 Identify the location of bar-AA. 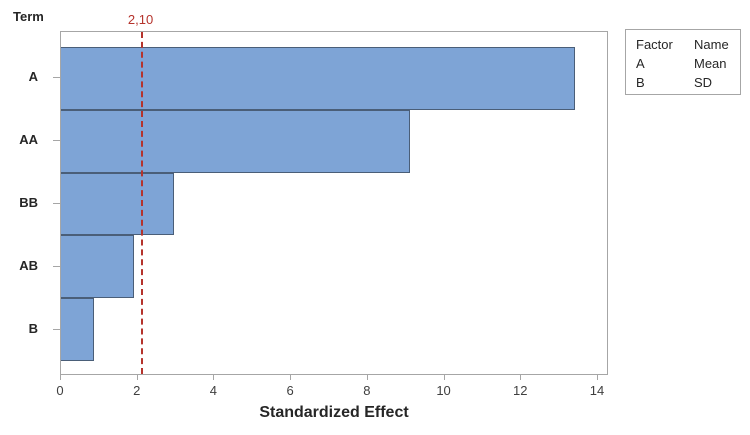
(236, 141).